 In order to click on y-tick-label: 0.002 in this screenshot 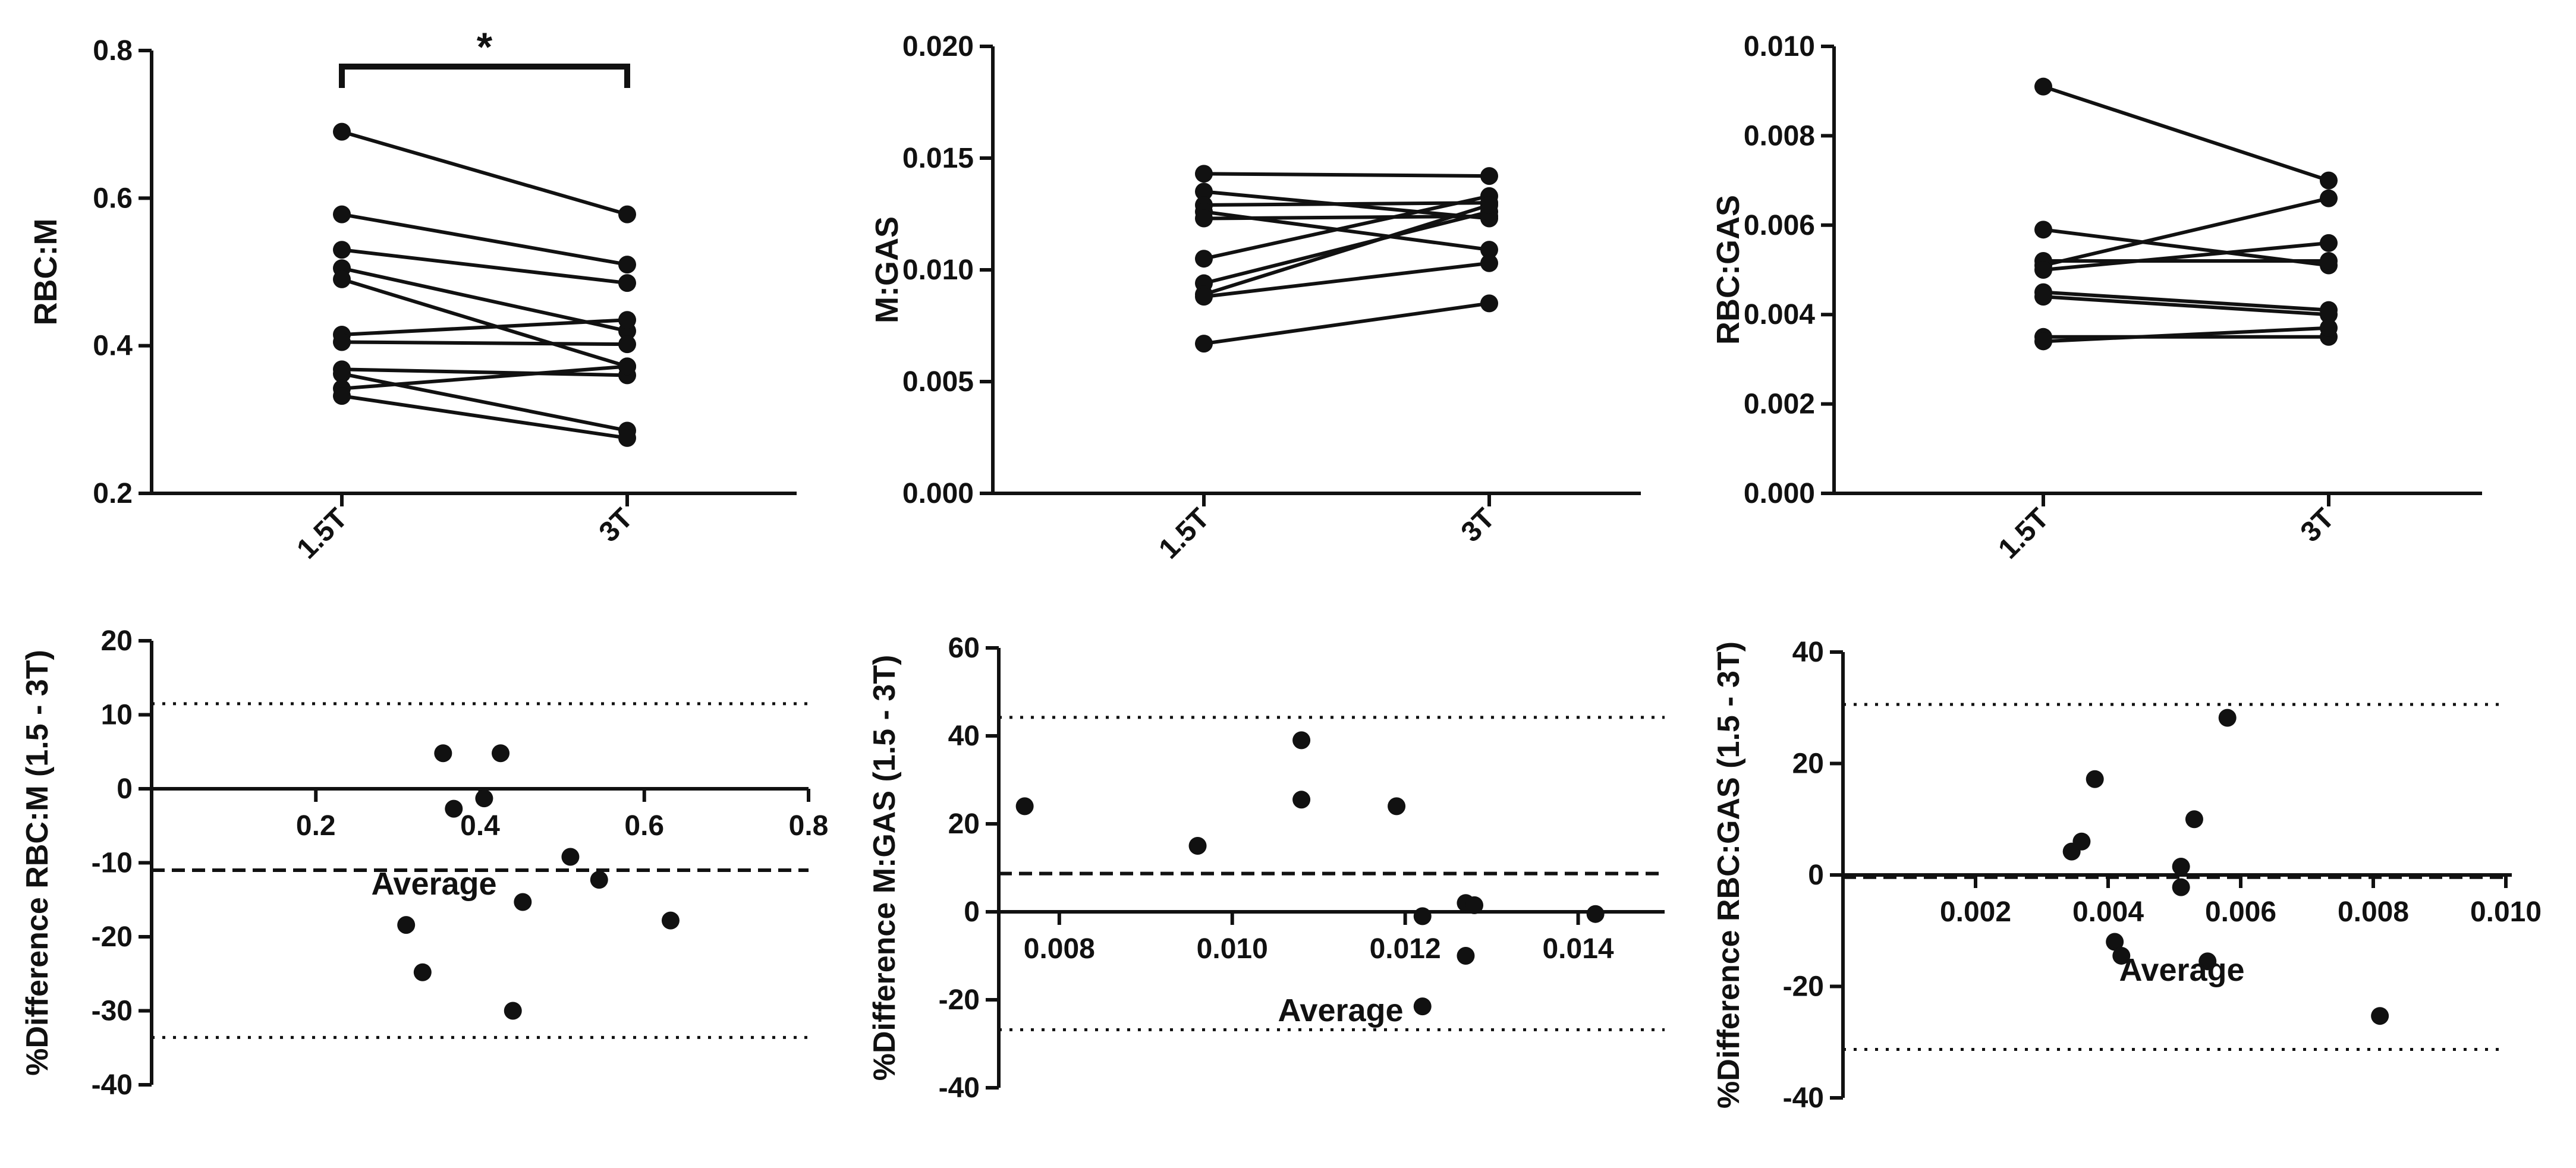, I will do `click(1779, 404)`.